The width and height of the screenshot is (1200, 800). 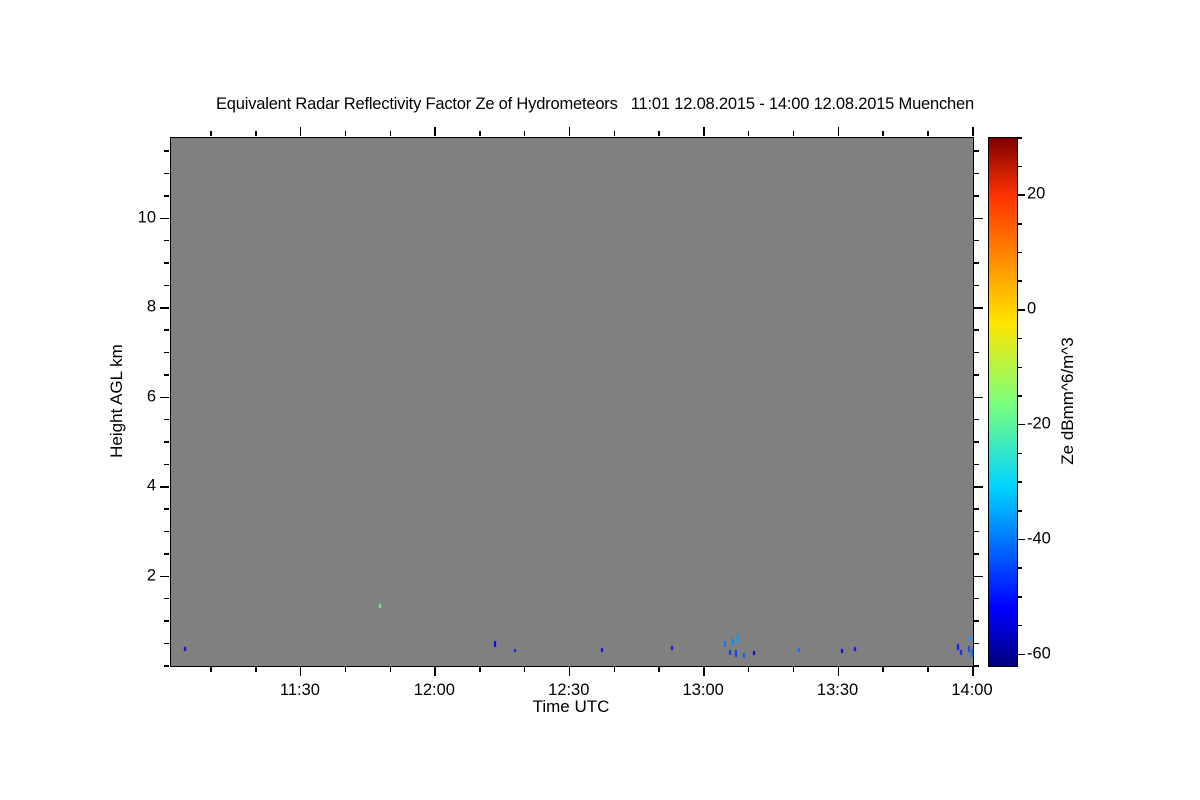 What do you see at coordinates (1003, 402) in the screenshot?
I see `colorbar-gradient` at bounding box center [1003, 402].